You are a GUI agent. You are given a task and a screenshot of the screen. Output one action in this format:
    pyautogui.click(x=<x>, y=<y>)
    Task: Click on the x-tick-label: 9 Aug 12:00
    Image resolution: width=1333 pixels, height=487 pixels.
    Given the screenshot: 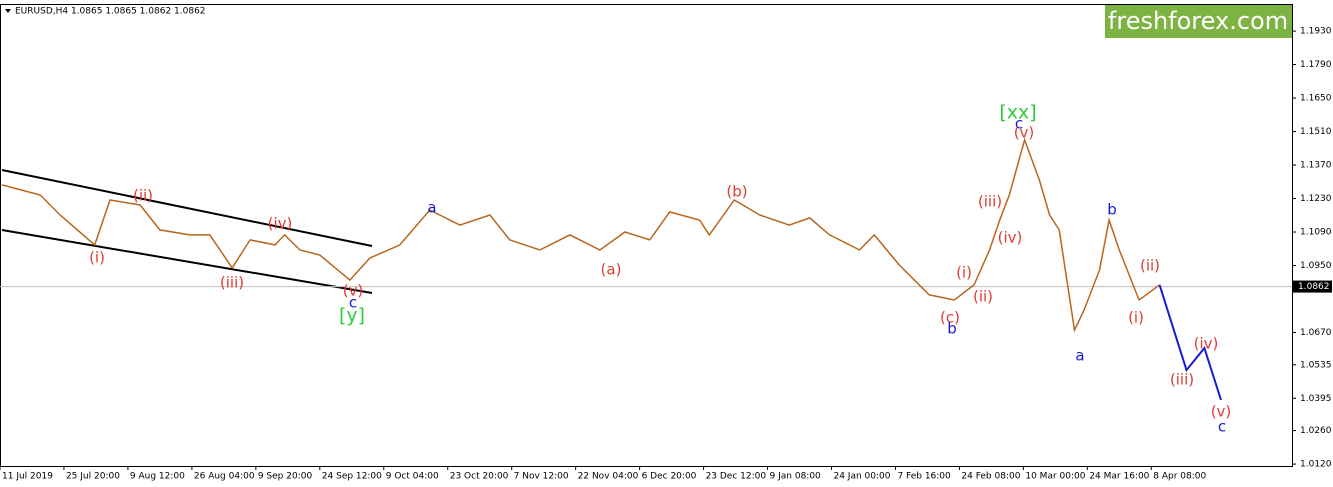 What is the action you would take?
    pyautogui.click(x=157, y=477)
    